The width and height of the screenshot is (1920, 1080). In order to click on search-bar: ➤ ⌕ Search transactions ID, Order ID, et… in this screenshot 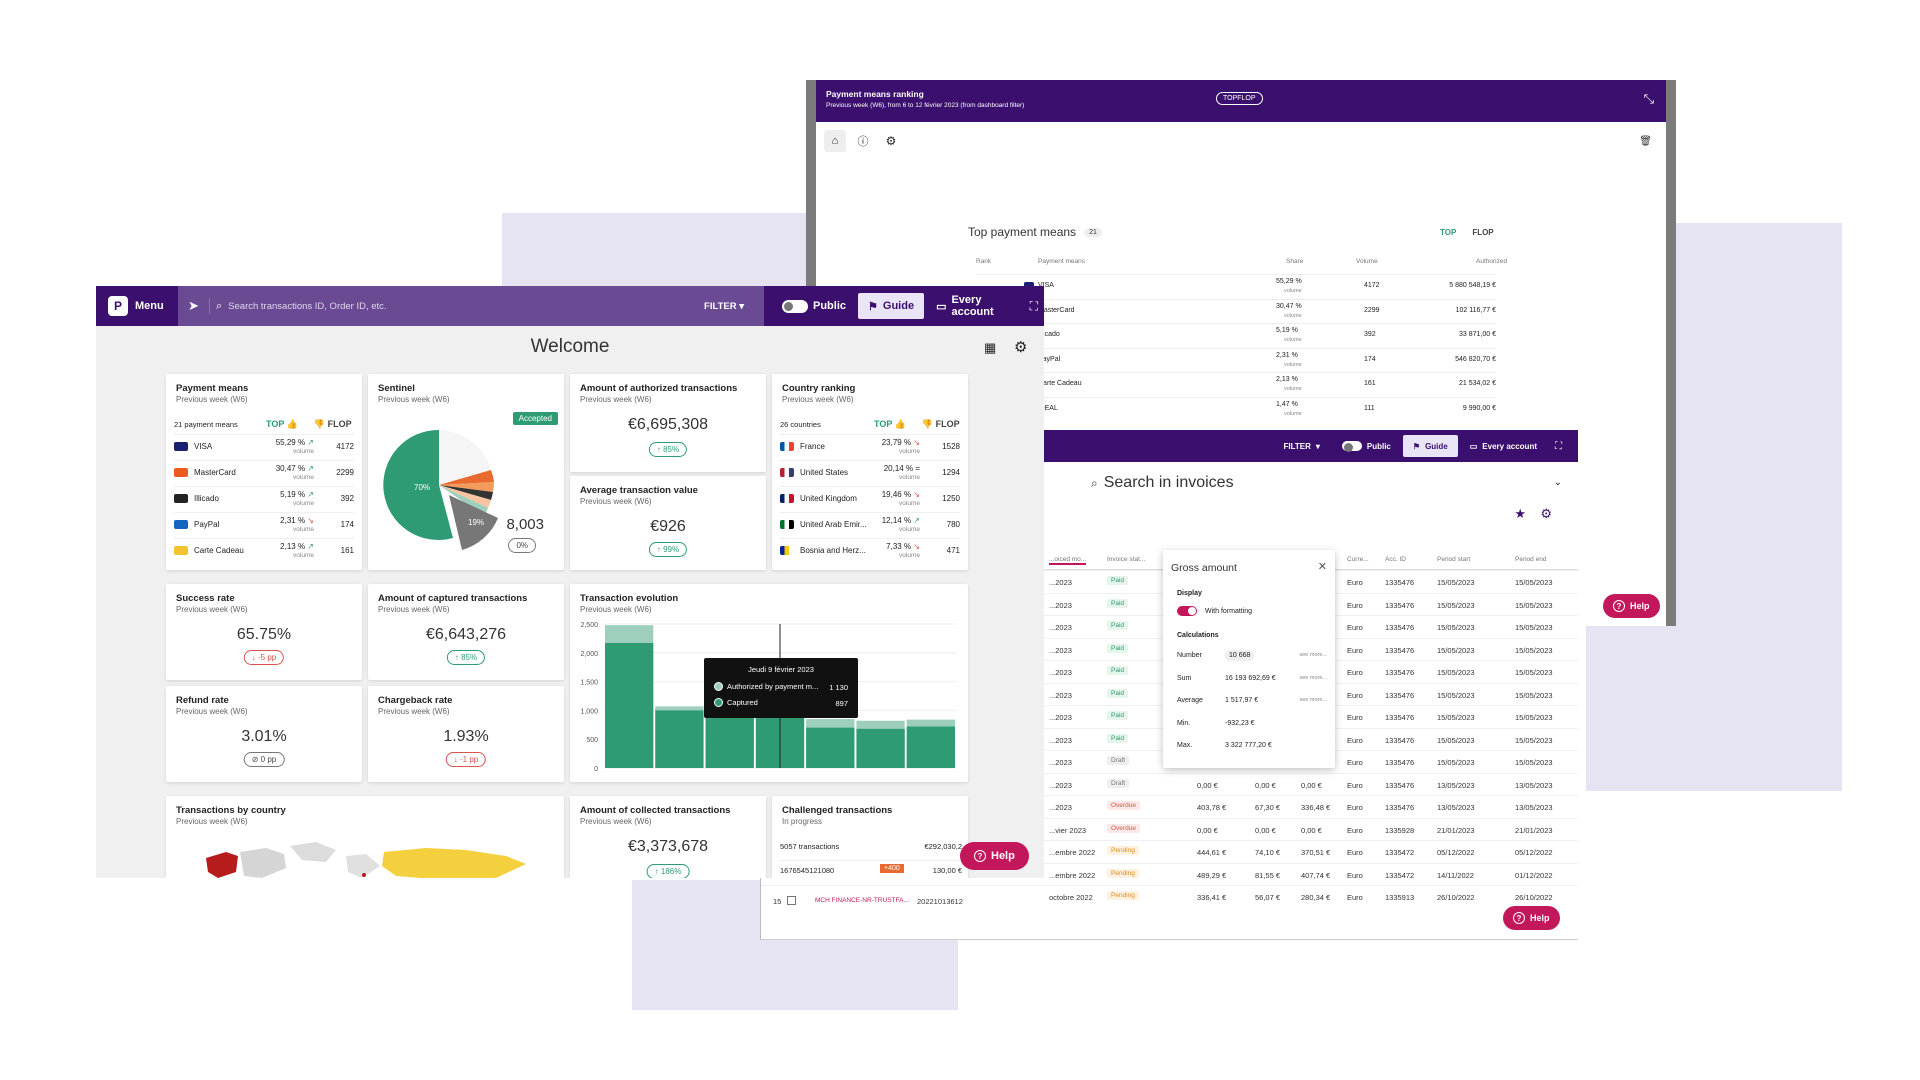, I will do `click(471, 306)`.